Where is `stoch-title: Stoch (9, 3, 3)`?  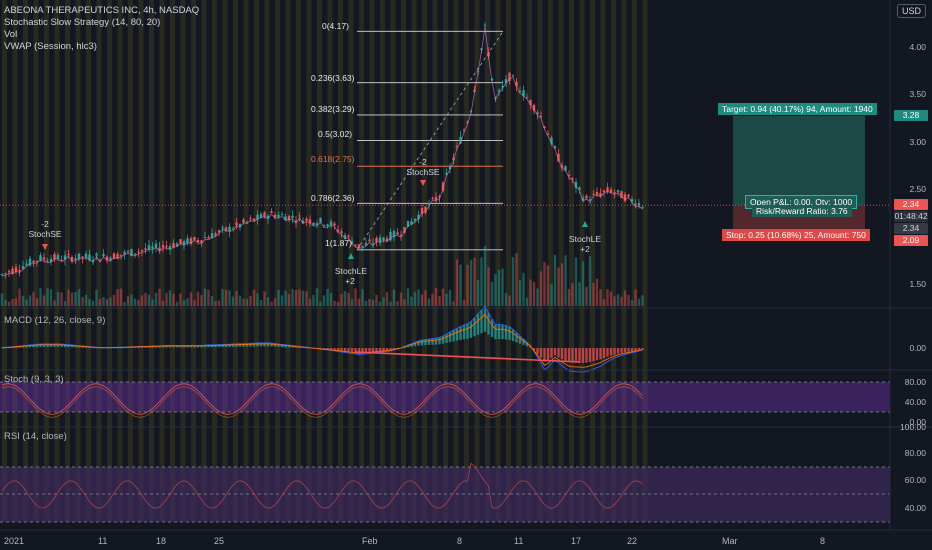 stoch-title: Stoch (9, 3, 3) is located at coordinates (34, 379).